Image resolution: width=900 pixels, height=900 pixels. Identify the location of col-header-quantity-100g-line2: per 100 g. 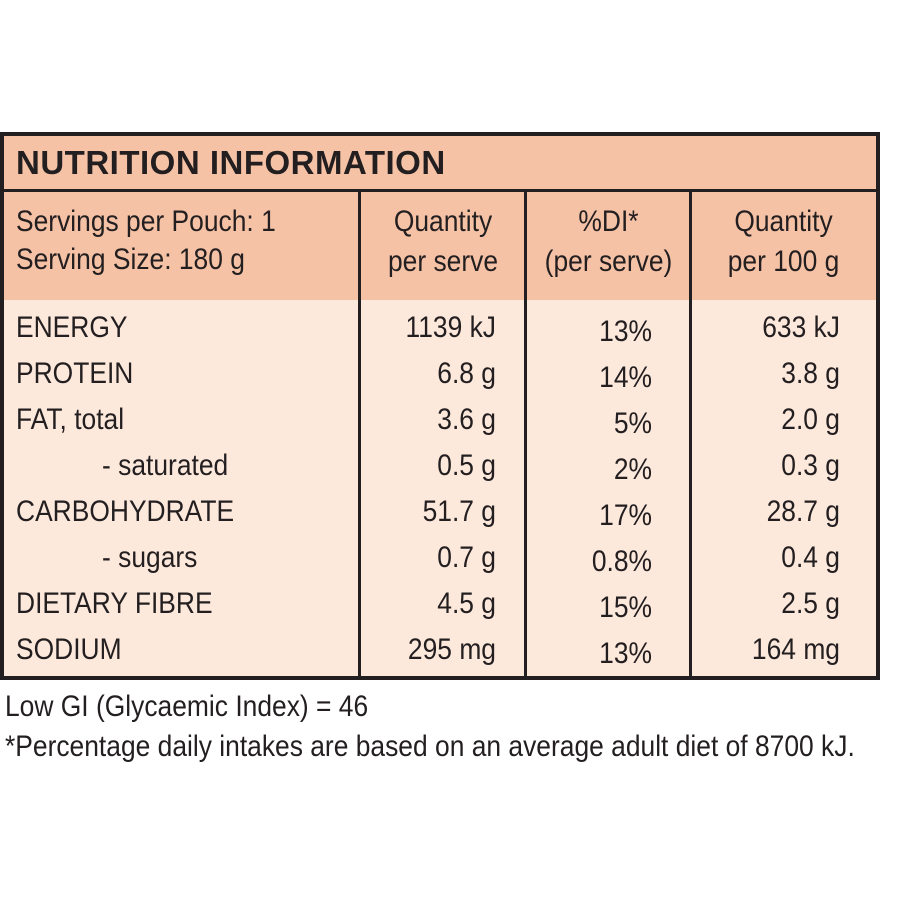
(783, 261).